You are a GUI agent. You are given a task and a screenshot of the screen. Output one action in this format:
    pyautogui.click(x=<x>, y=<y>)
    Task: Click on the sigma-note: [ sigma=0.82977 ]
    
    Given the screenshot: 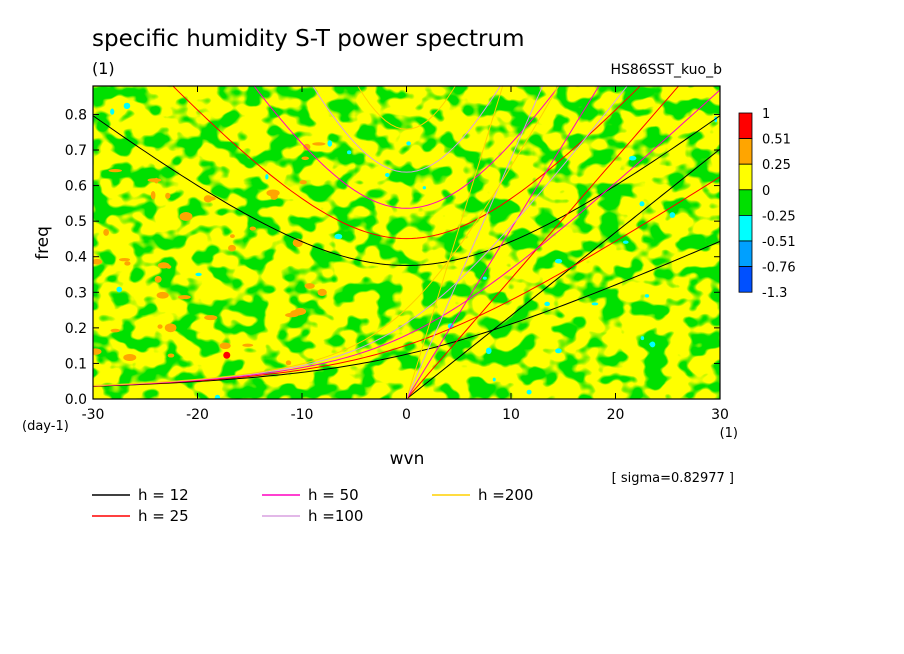 What is the action you would take?
    pyautogui.click(x=673, y=478)
    